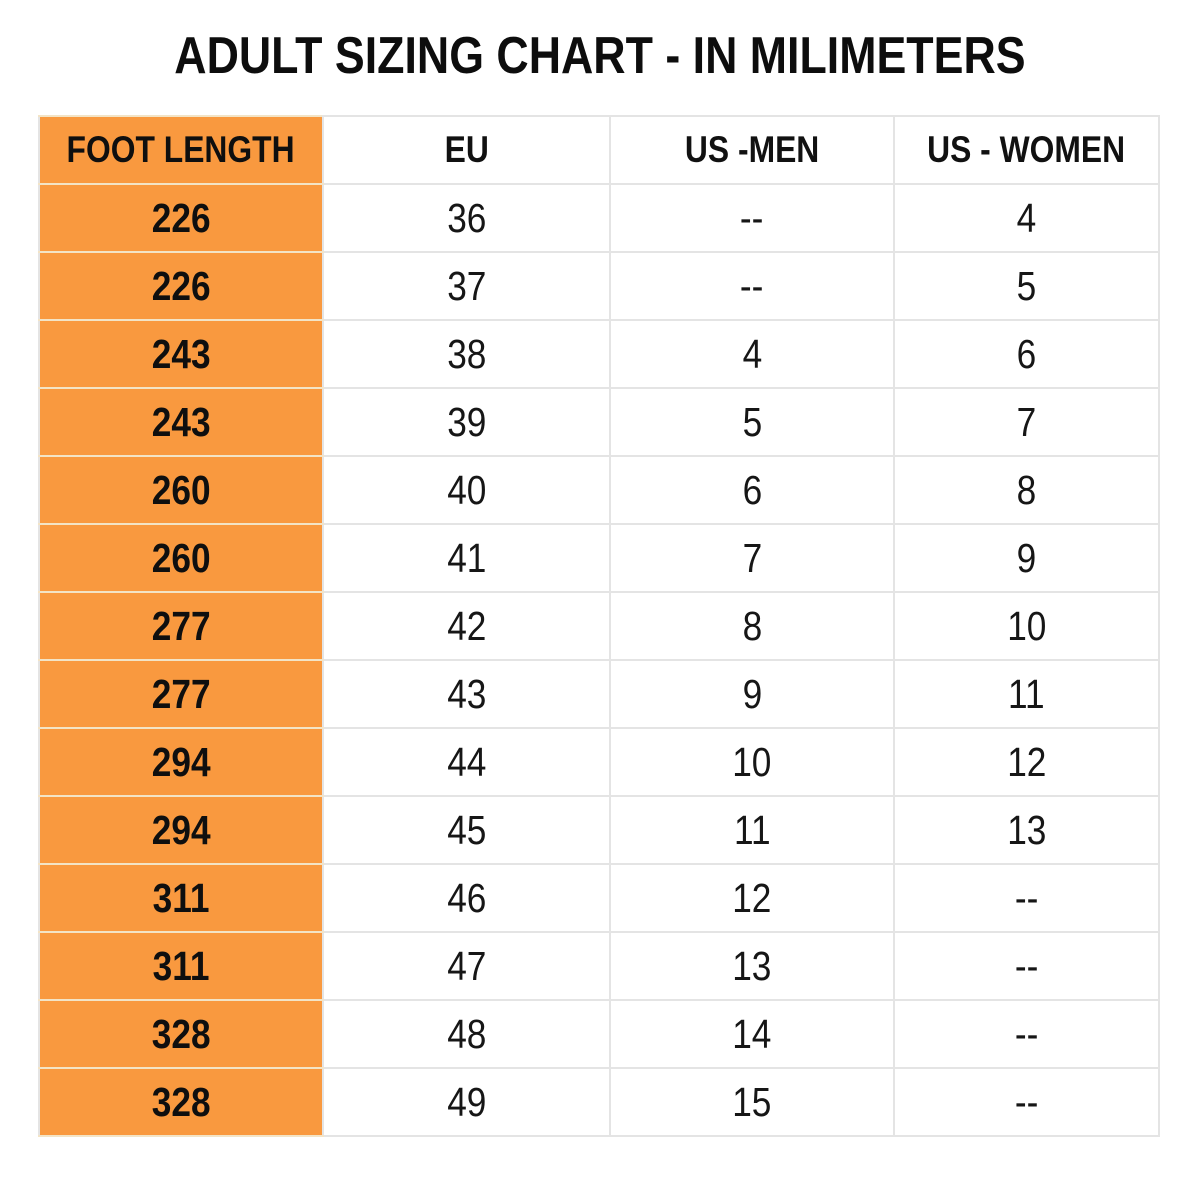 This screenshot has height=1197, width=1200. I want to click on cell-value: 48, so click(466, 1033).